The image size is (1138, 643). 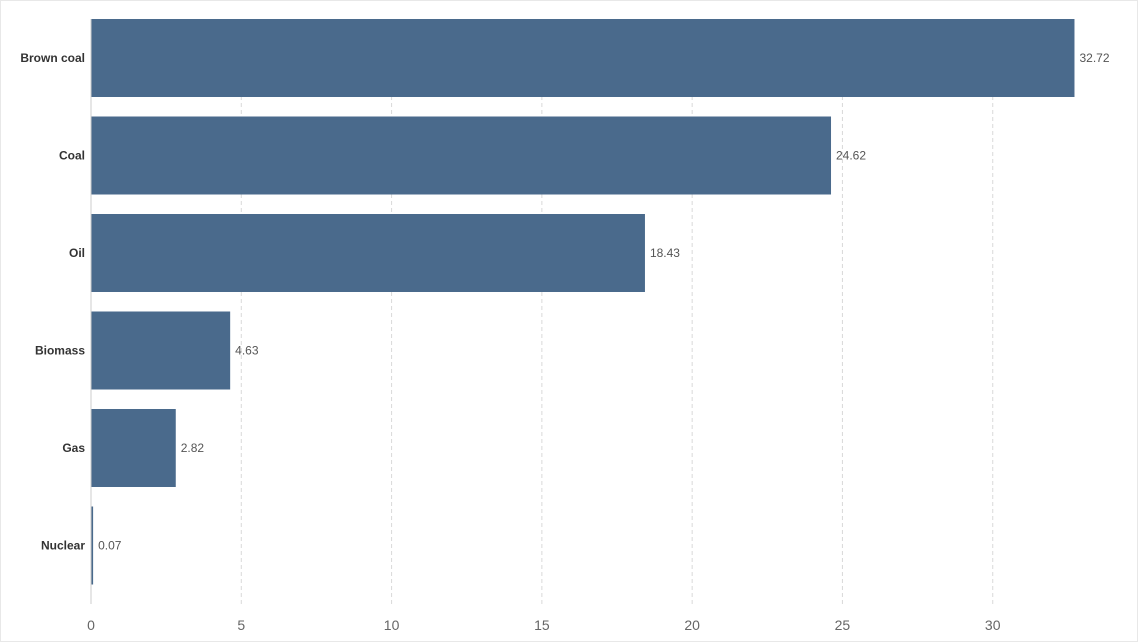 I want to click on x-tick-label: 20, so click(x=692, y=625).